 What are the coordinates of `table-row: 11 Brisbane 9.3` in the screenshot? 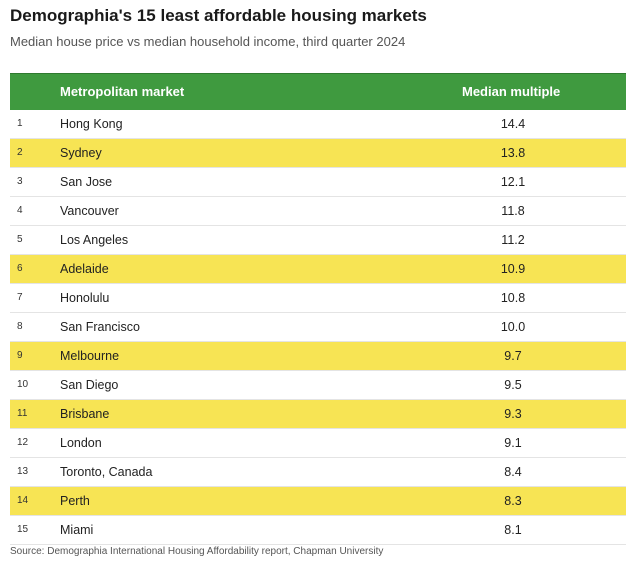 It's located at (318, 414).